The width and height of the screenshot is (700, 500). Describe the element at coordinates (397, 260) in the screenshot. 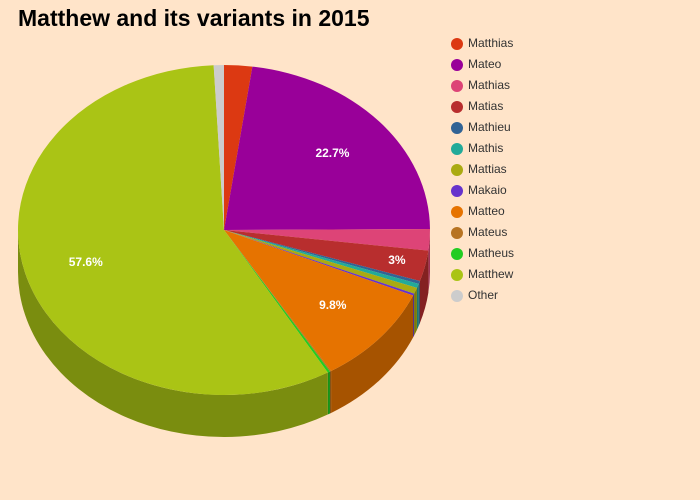

I see `value-label: 3%` at that location.